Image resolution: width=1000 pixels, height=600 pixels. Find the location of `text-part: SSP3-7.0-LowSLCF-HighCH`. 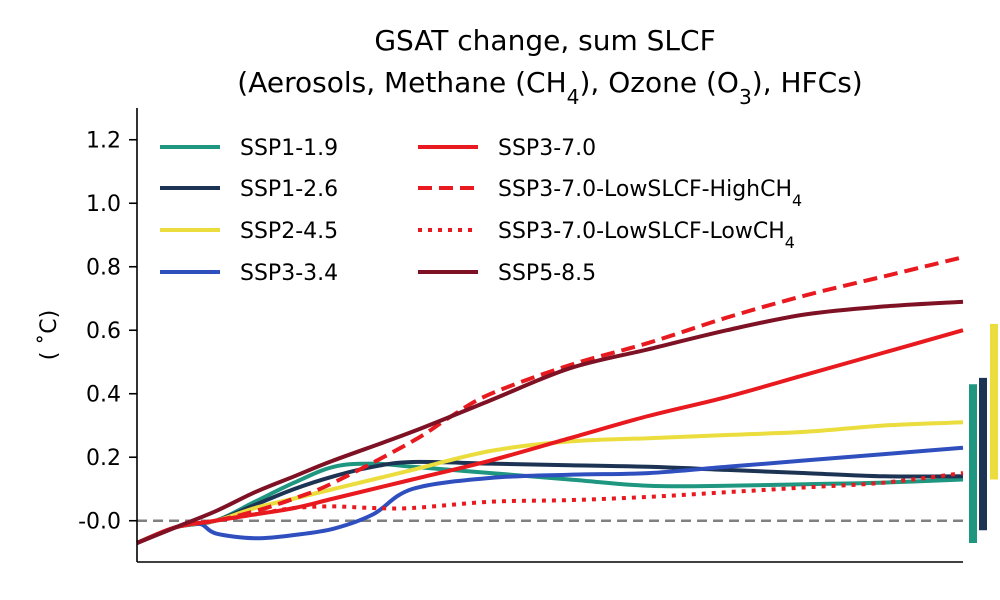

text-part: SSP3-7.0-LowSLCF-HighCH is located at coordinates (645, 189).